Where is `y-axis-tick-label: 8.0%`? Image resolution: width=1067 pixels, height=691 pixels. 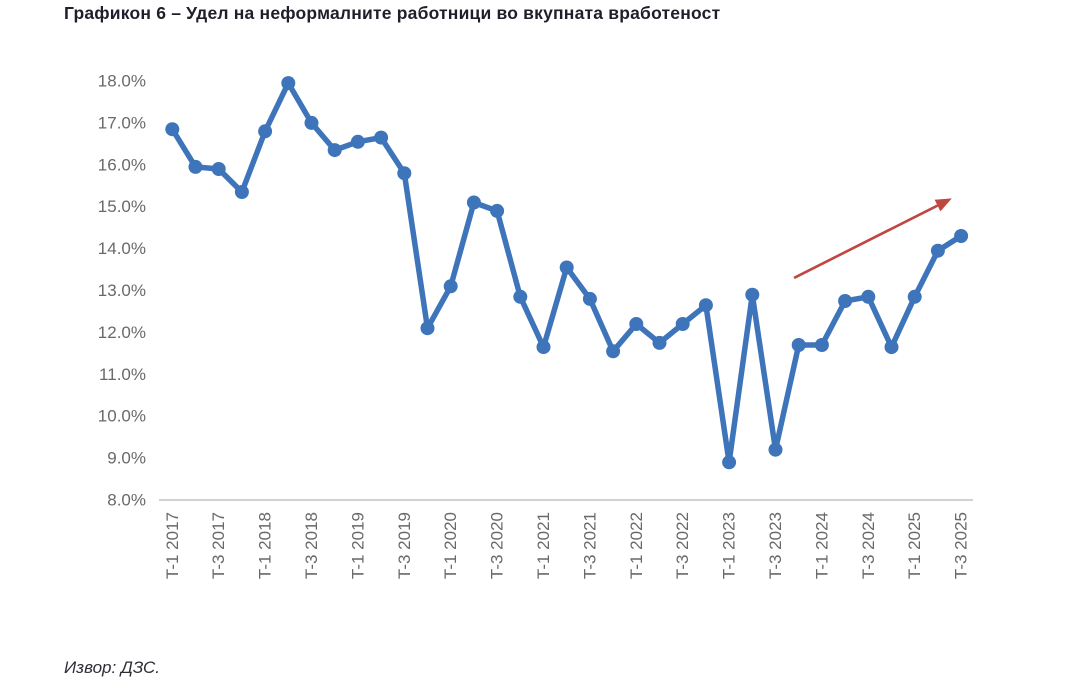
y-axis-tick-label: 8.0% is located at coordinates (126, 500).